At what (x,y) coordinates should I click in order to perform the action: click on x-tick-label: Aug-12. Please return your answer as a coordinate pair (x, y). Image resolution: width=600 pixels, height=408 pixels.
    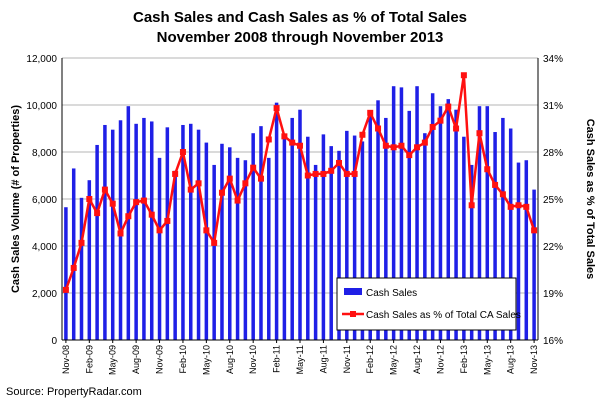
    Looking at the image, I should click on (417, 359).